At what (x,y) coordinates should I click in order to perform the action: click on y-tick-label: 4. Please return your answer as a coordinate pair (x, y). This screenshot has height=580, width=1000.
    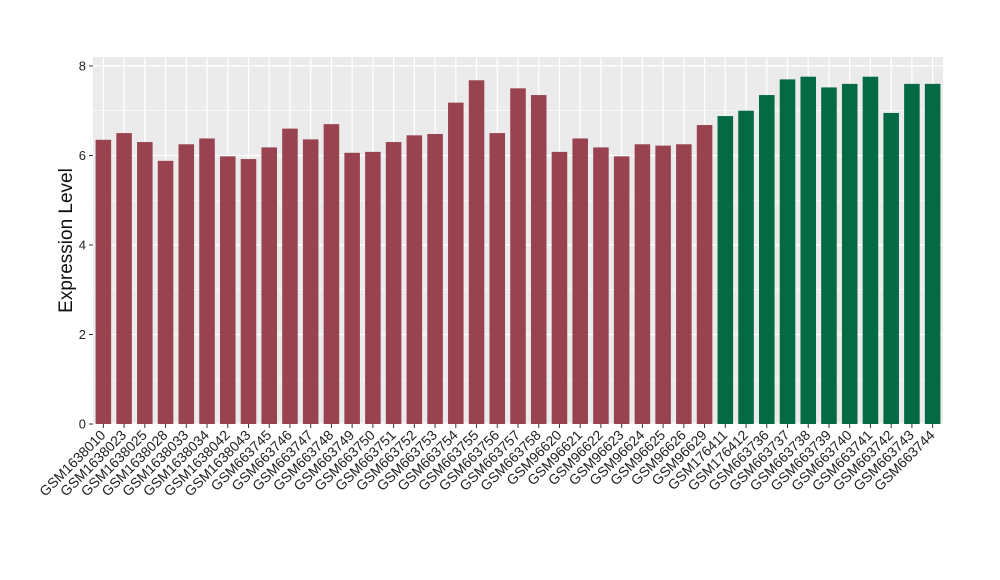
    Looking at the image, I should click on (82, 244).